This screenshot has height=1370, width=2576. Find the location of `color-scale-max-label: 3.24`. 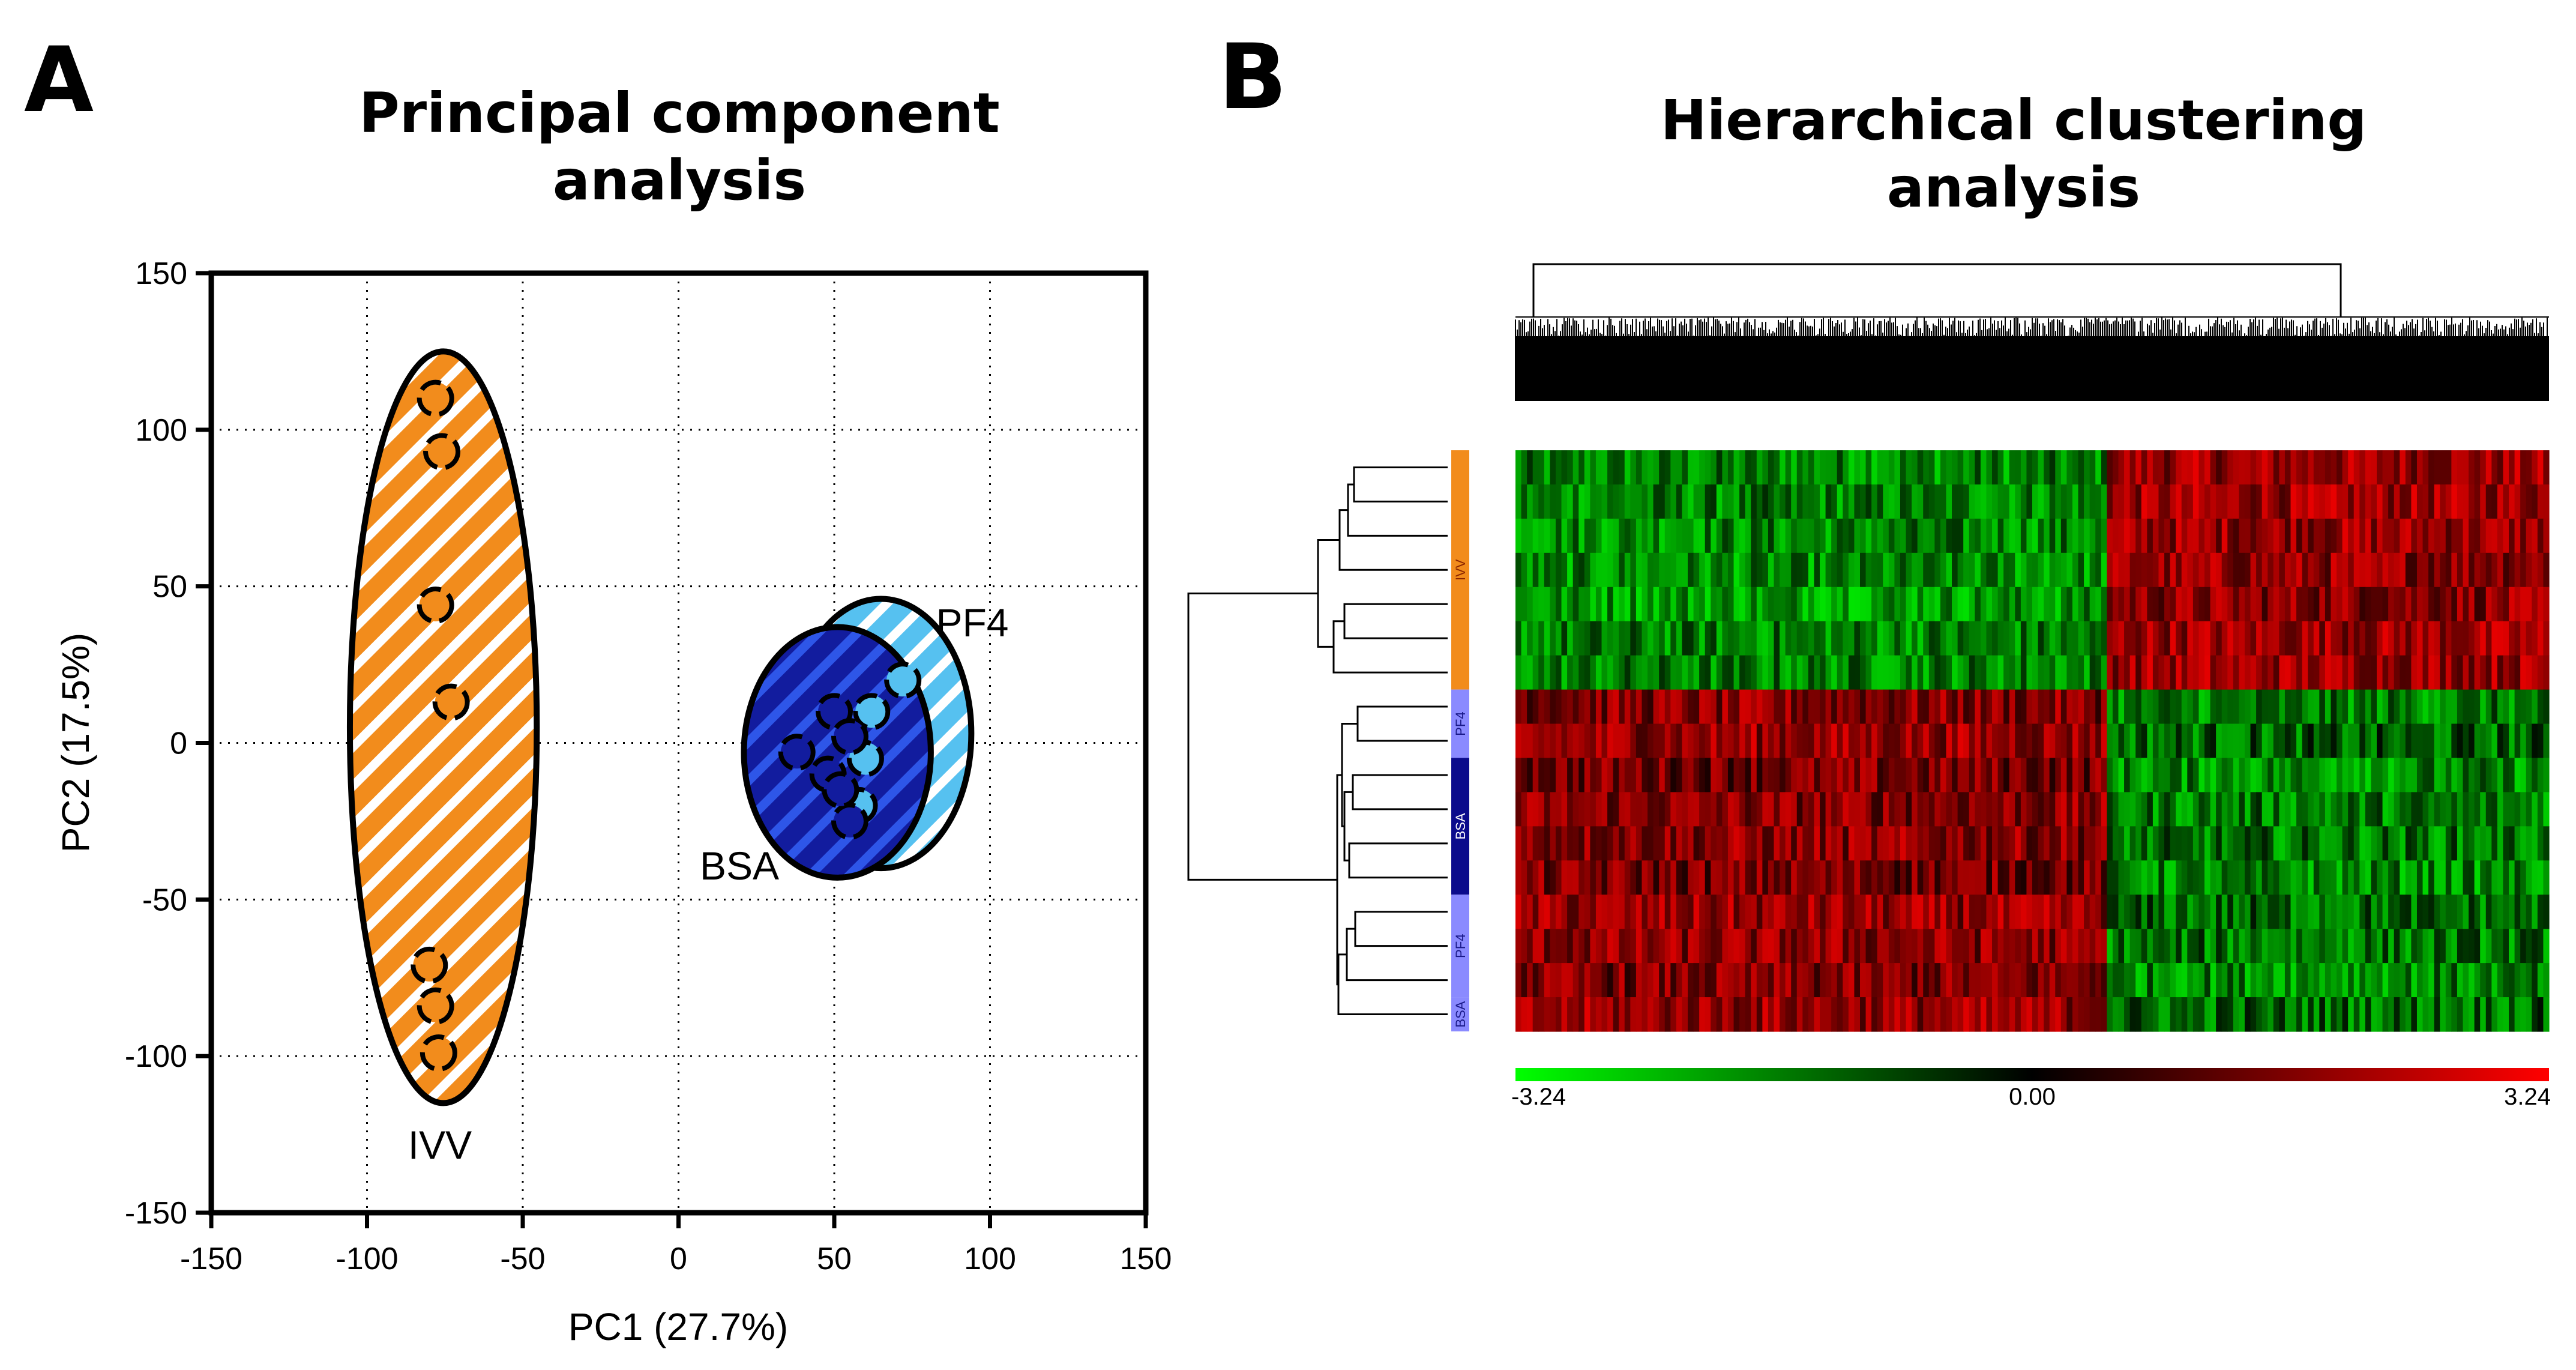

color-scale-max-label: 3.24 is located at coordinates (2528, 1097).